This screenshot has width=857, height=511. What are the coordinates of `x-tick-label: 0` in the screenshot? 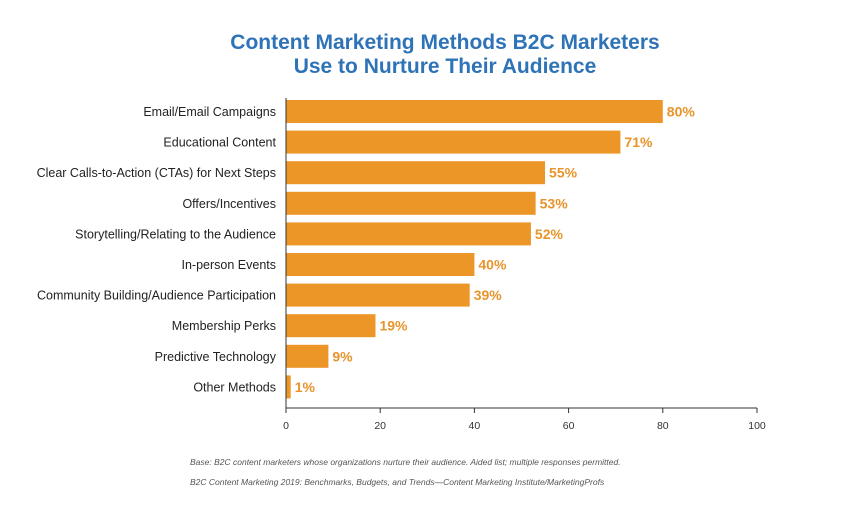 It's located at (286, 426).